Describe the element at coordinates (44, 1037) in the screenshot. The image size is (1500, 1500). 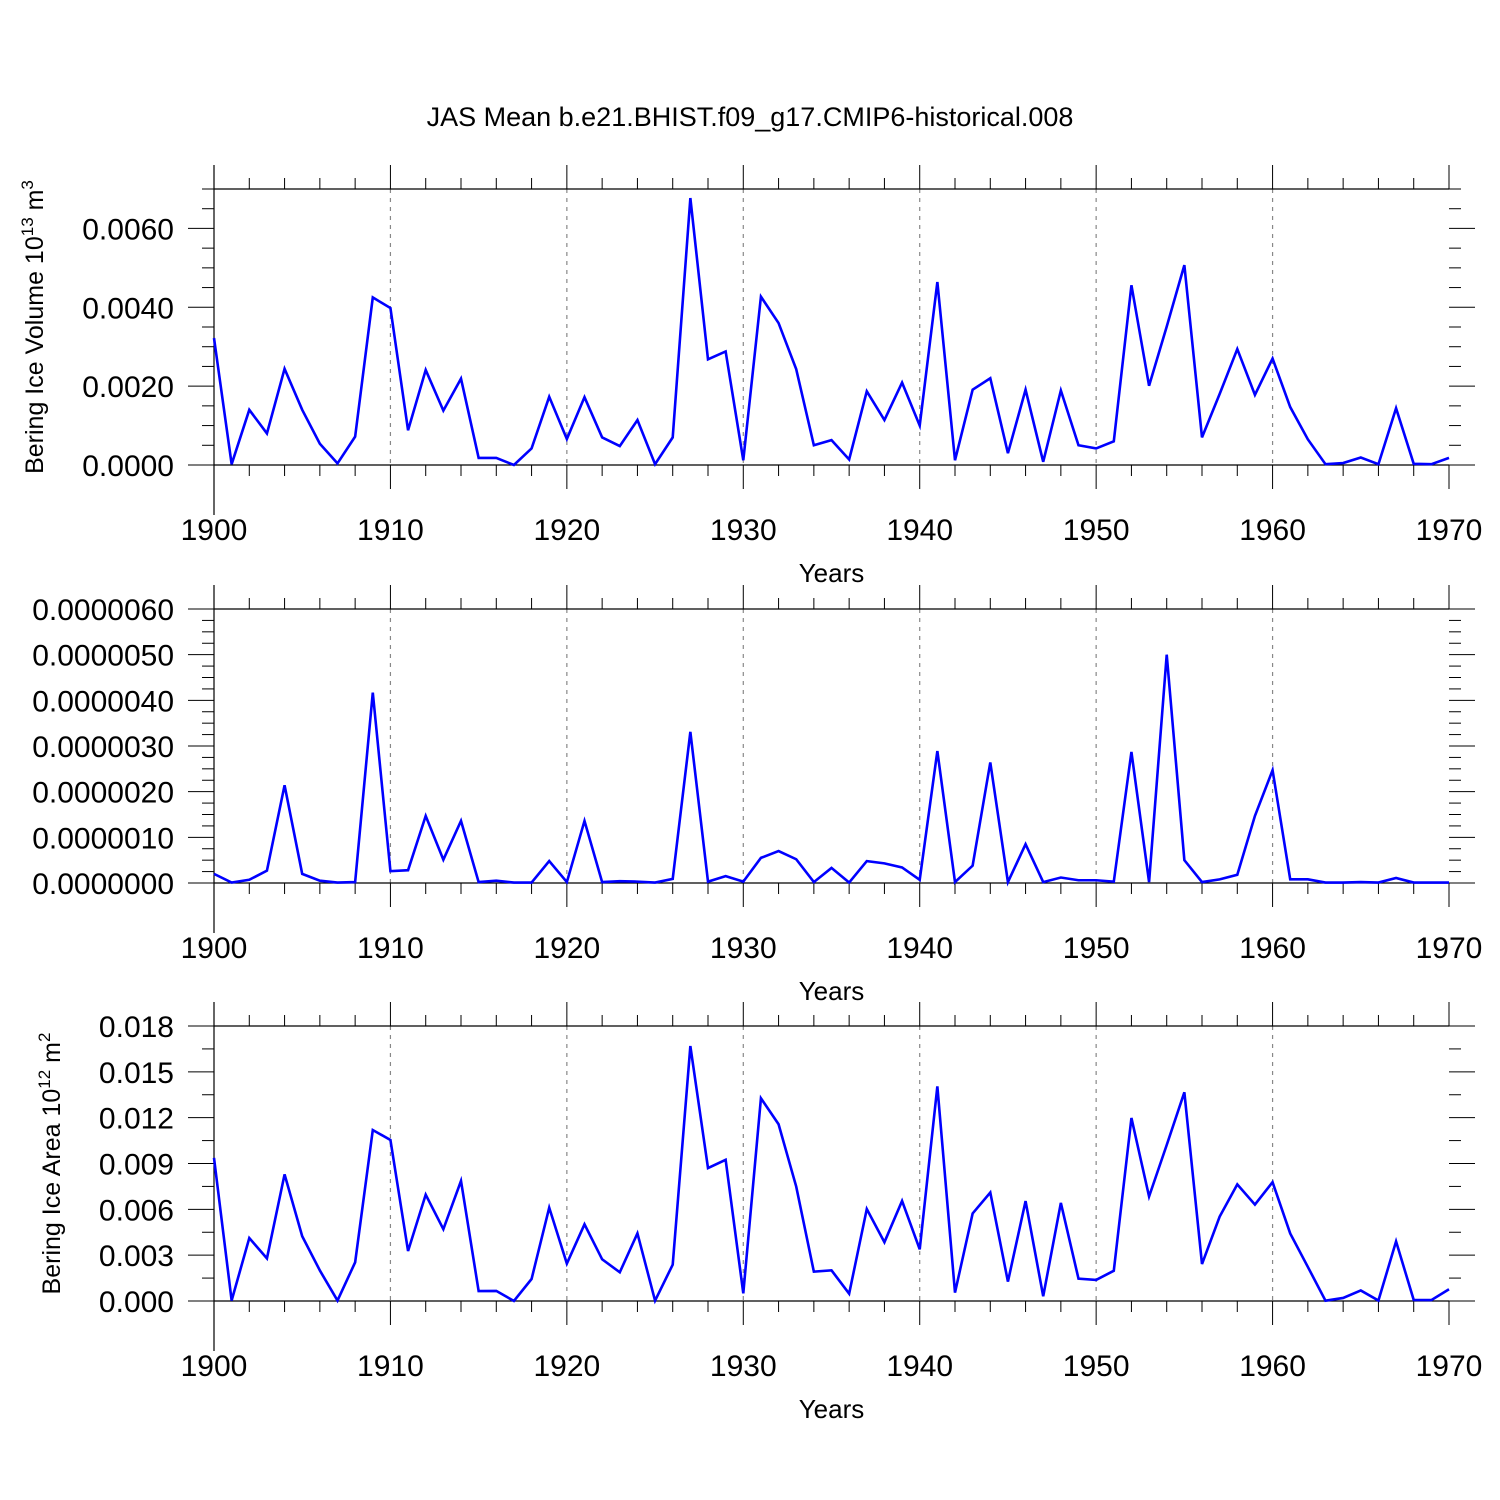
I see `y-axis-label-unit-exponent: 2` at that location.